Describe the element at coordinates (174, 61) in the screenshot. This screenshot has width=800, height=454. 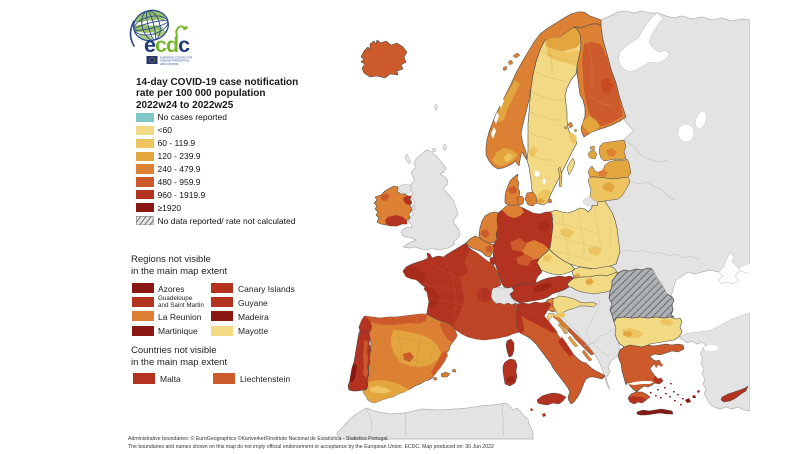
I see `svg-text: DISEASE PREVENTION` at that location.